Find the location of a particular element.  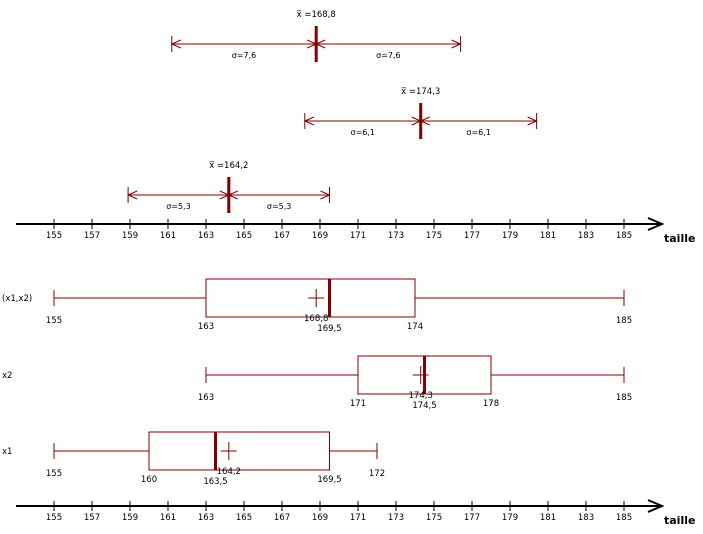

mean-label: x̅ =174,3 is located at coordinates (421, 92).